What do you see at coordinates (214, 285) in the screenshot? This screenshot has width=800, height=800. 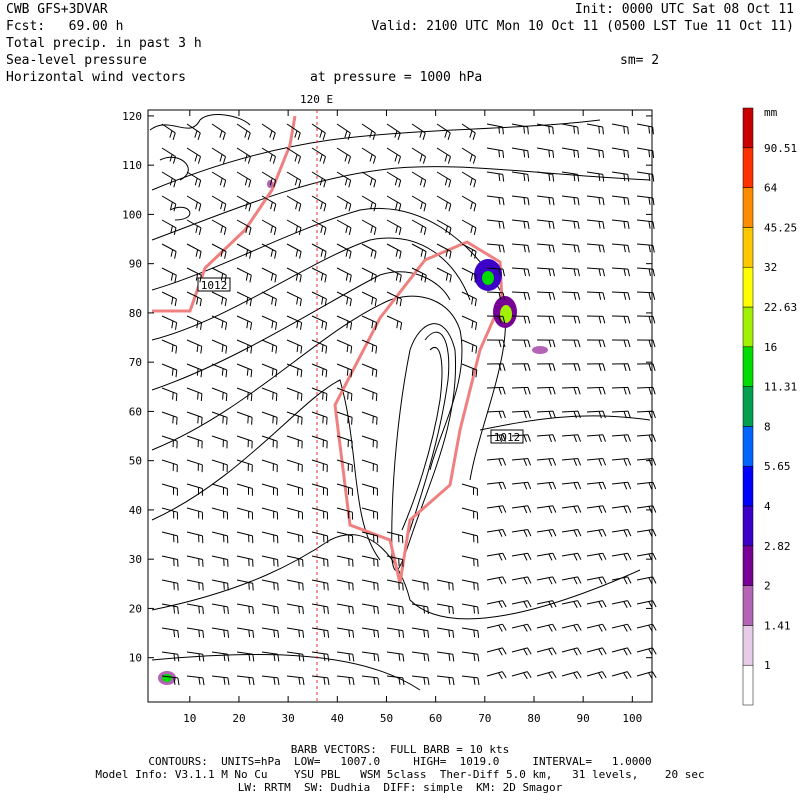 I see `contour-label: 1012` at bounding box center [214, 285].